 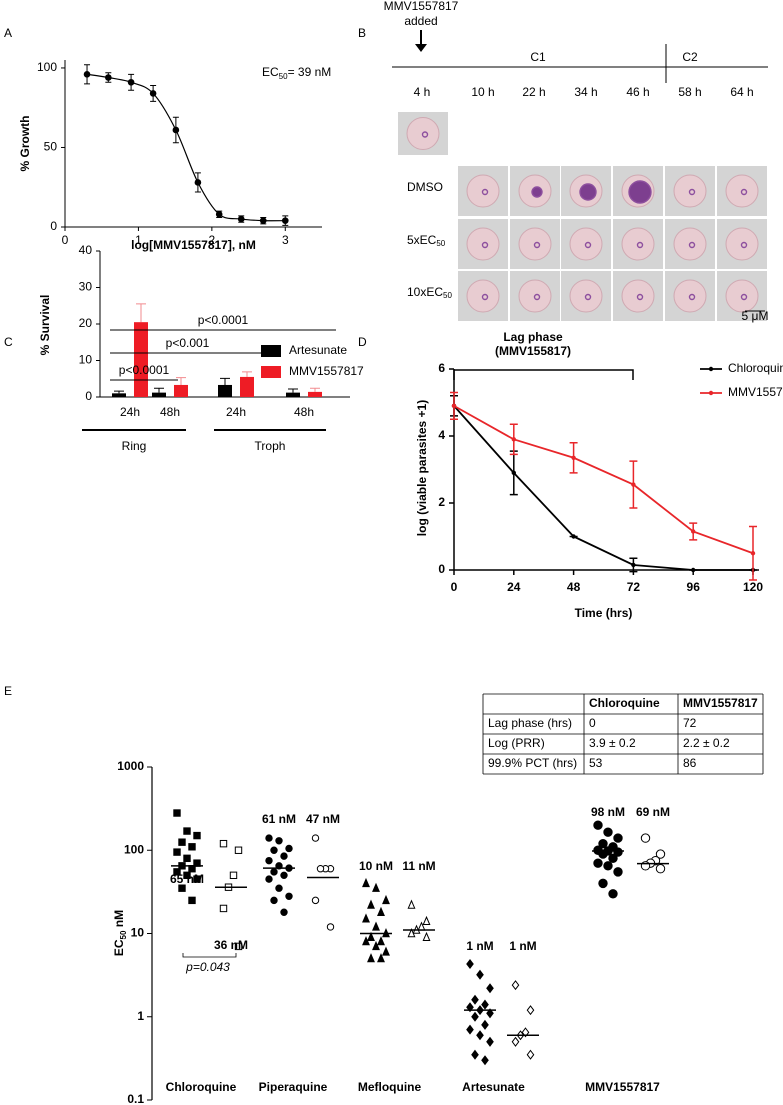 I want to click on annotation-sub: 50, so click(x=283, y=76).